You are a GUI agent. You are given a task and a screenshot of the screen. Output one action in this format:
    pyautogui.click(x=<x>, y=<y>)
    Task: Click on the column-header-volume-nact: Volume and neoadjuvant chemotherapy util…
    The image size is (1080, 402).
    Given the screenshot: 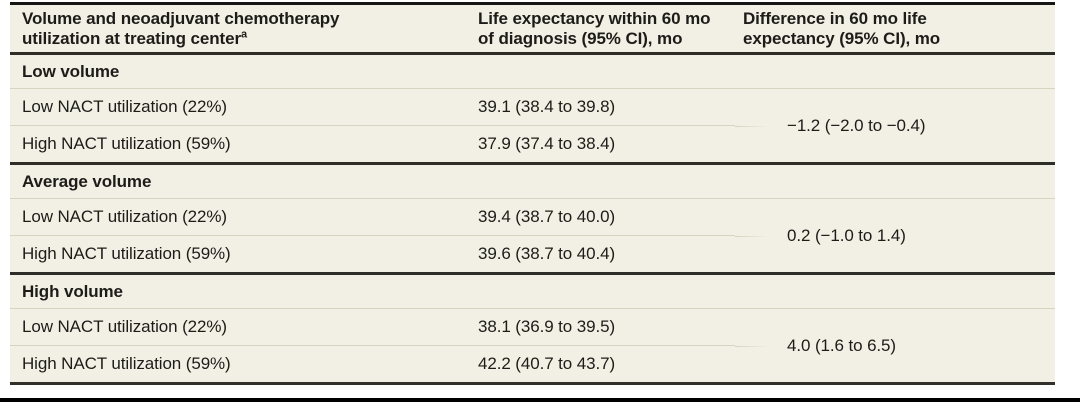 What is the action you would take?
    pyautogui.click(x=239, y=29)
    